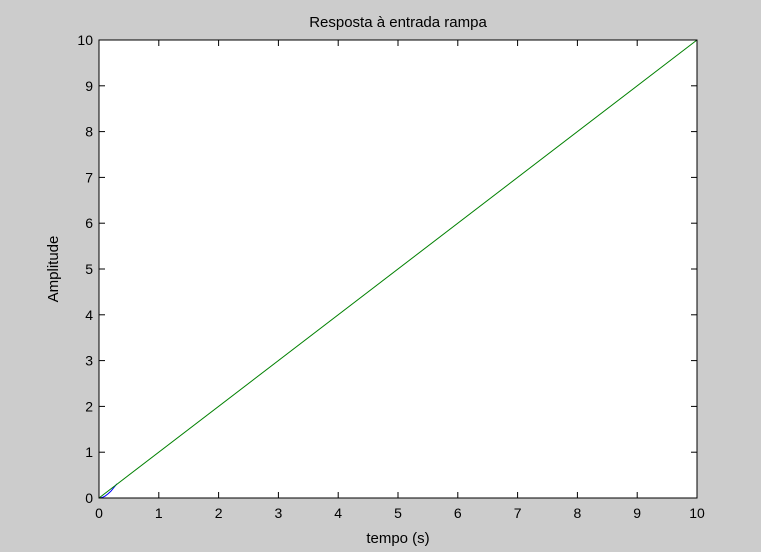 The width and height of the screenshot is (761, 552). What do you see at coordinates (89, 177) in the screenshot?
I see `y-tick-label: 7` at bounding box center [89, 177].